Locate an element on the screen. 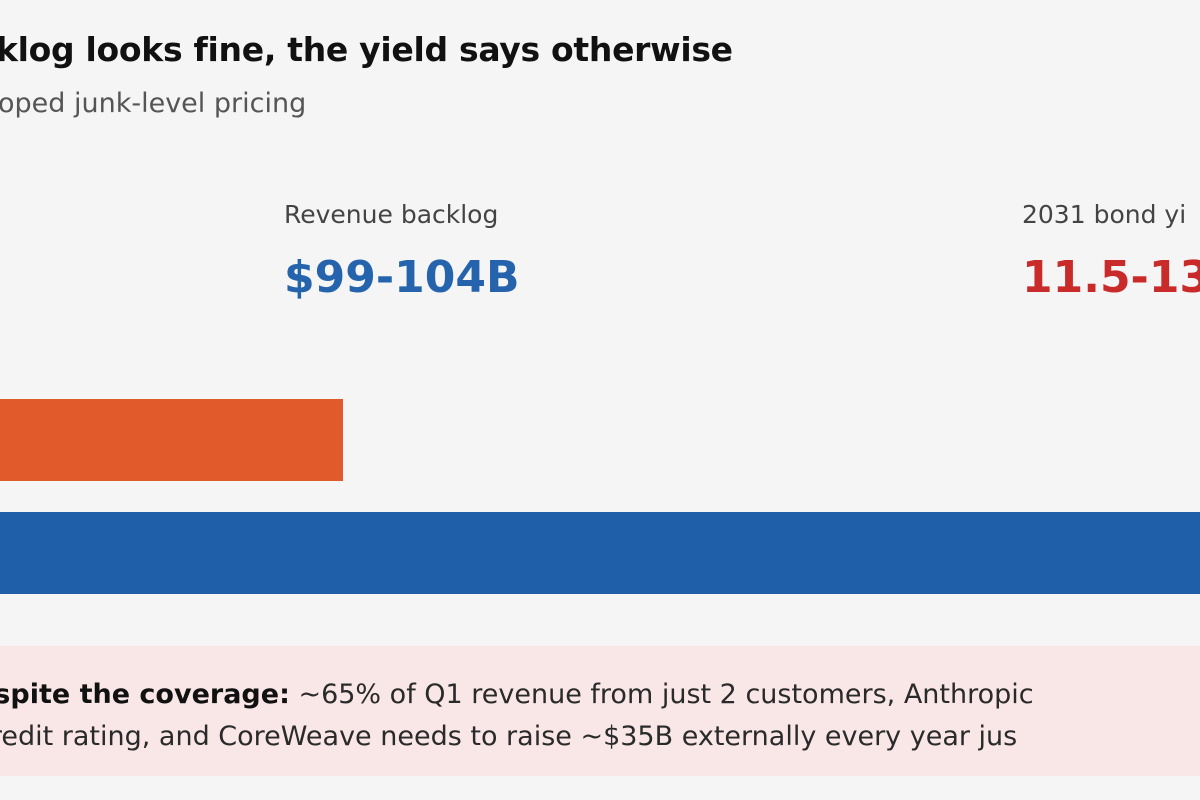 The width and height of the screenshot is (1200, 800). chart-subtitle: oped junk-level pricing is located at coordinates (153, 103).